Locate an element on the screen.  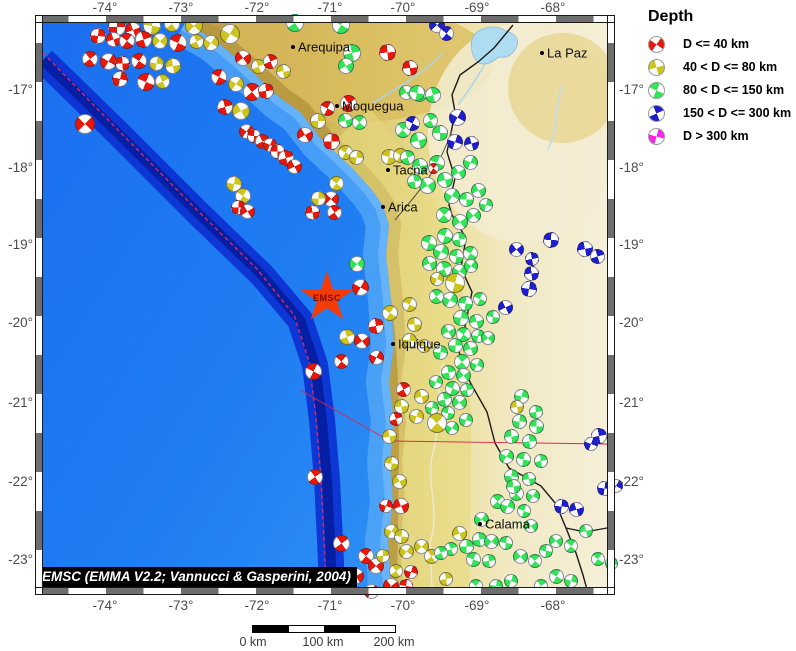
frame-top is located at coordinates (325, 19).